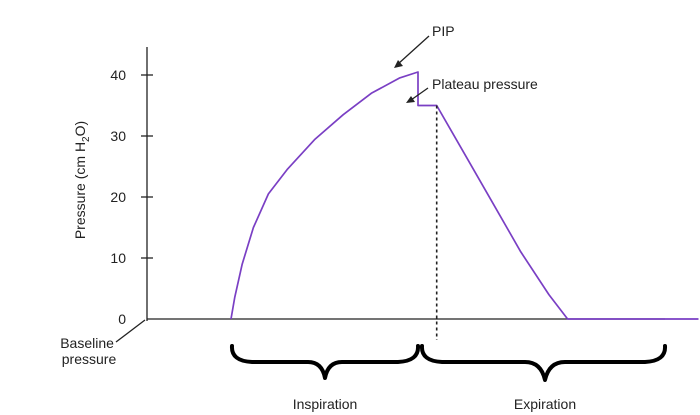 This screenshot has height=415, width=700. What do you see at coordinates (325, 404) in the screenshot?
I see `inspiration-label: Inspiration` at bounding box center [325, 404].